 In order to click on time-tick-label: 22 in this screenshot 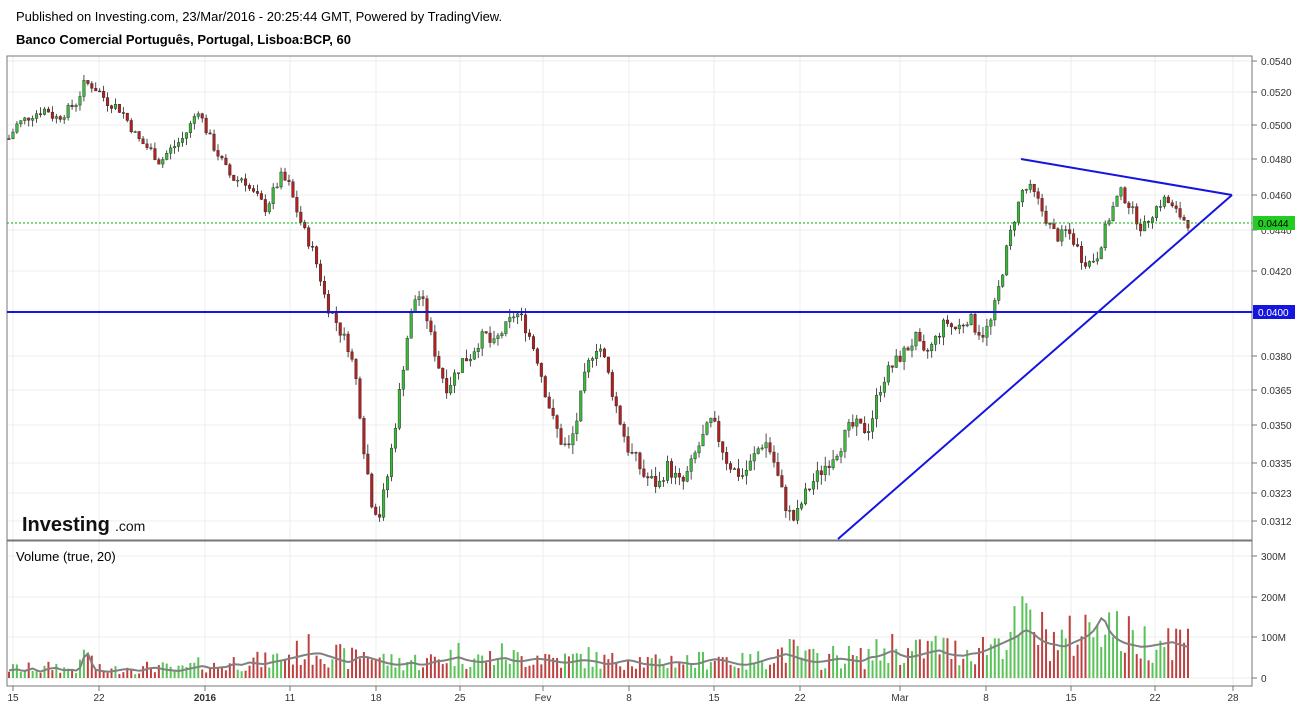, I will do `click(800, 698)`.